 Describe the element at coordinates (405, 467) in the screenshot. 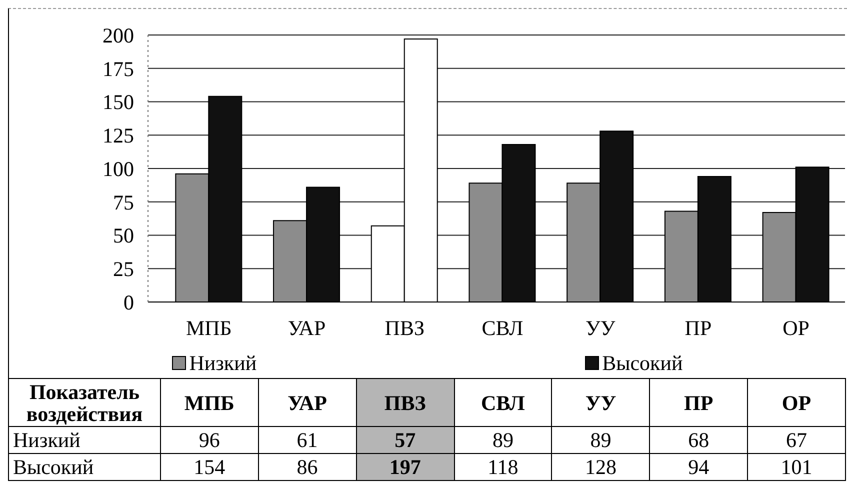

I see `data-label: 197` at that location.